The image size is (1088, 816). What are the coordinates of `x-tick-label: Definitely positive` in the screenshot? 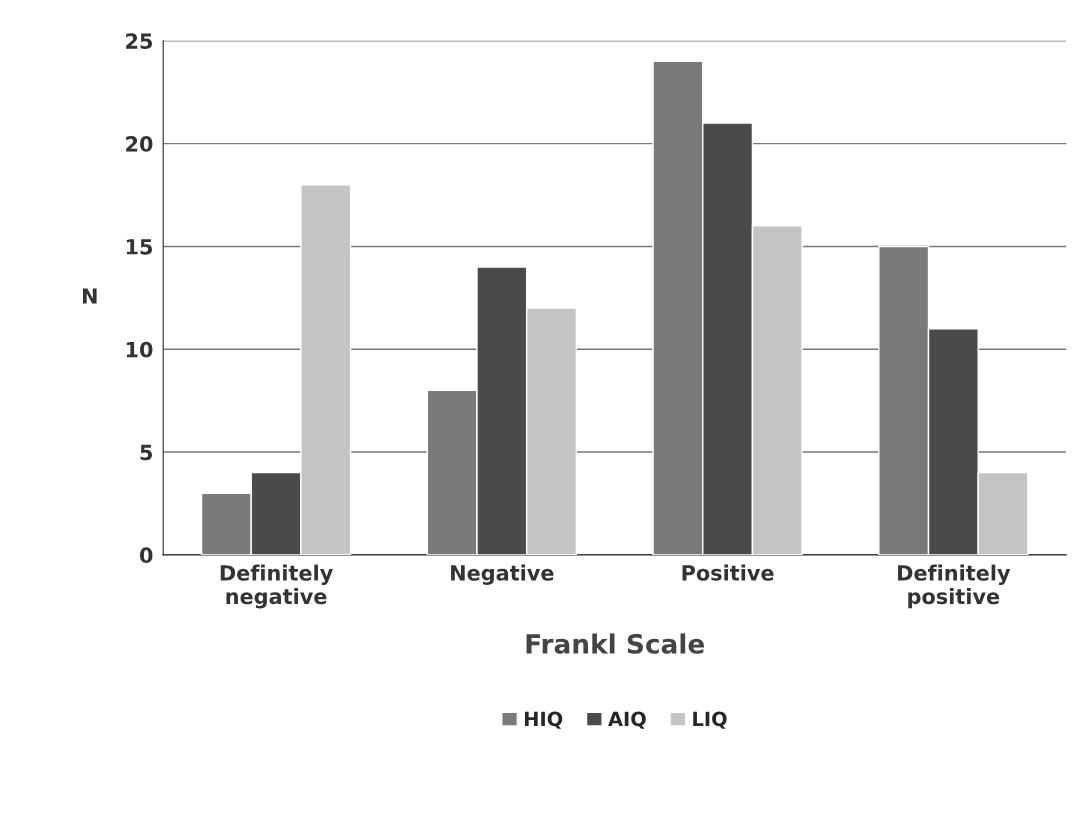 It's located at (954, 586).